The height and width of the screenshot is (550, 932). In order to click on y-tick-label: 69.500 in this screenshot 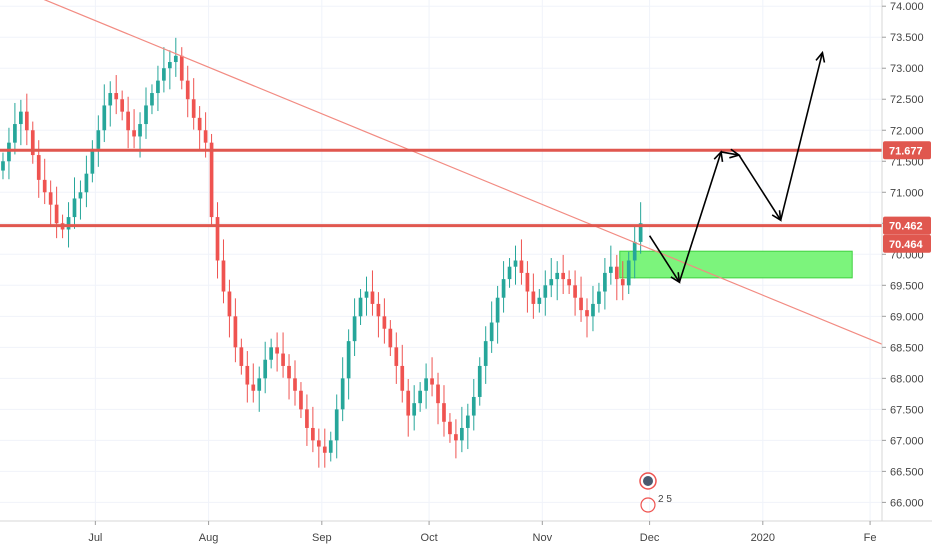, I will do `click(907, 286)`.